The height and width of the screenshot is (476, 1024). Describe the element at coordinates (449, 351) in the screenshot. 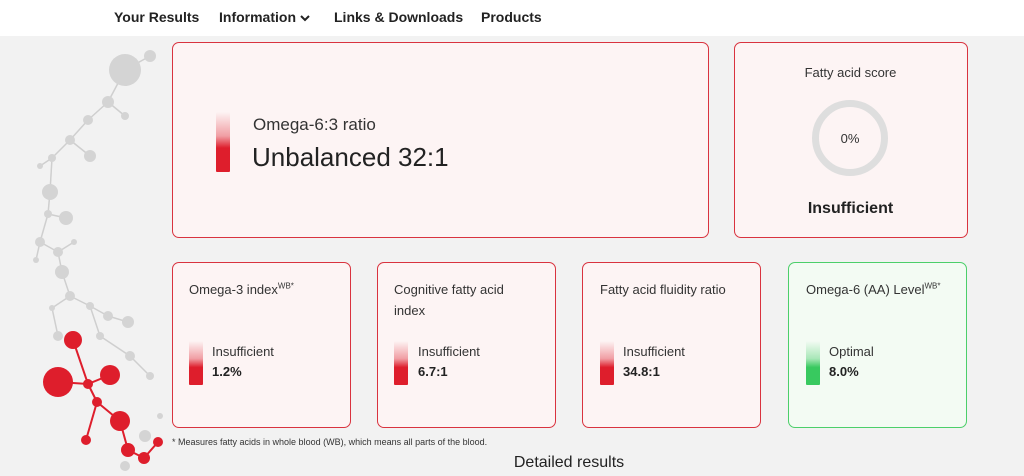

I see `cognitive-index-status: Insufficient` at that location.